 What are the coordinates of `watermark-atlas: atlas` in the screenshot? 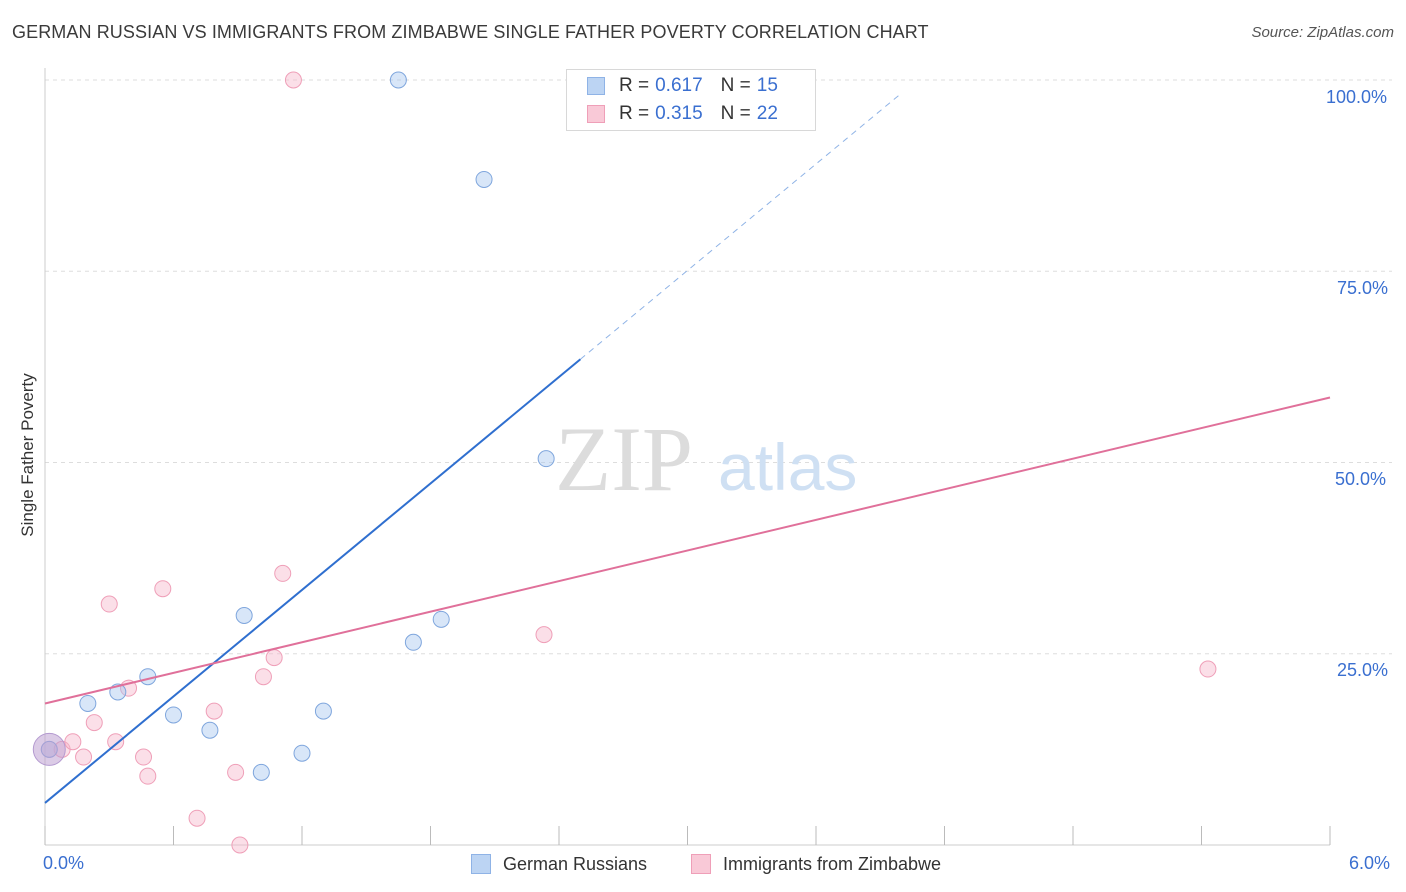 It's located at (787, 467).